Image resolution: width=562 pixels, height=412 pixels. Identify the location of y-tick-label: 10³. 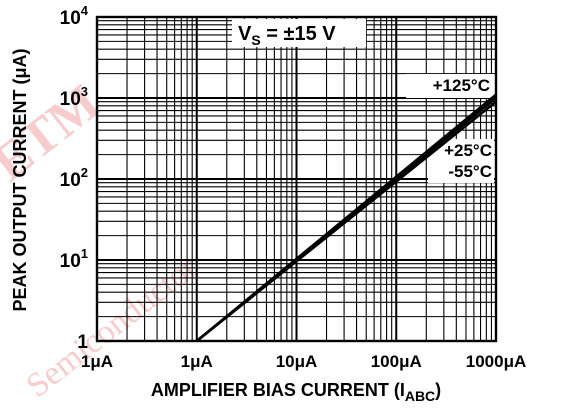
(74, 97).